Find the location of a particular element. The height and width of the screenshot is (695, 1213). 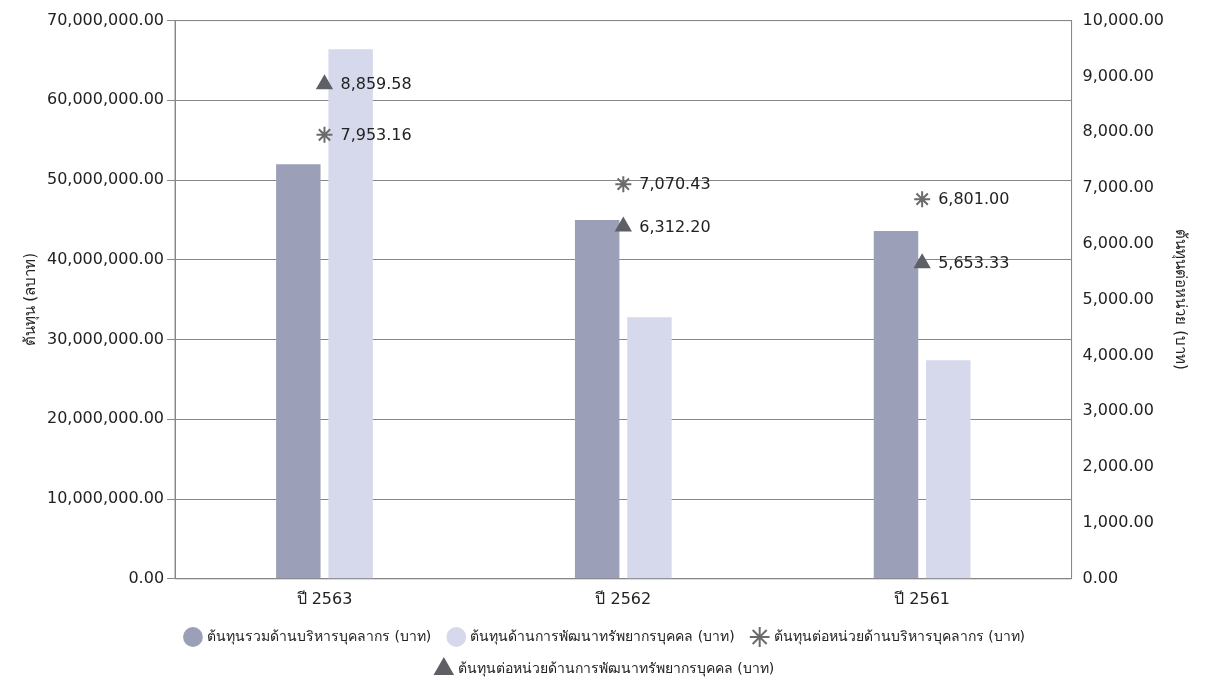

data-label: 6,801.00 is located at coordinates (974, 199).